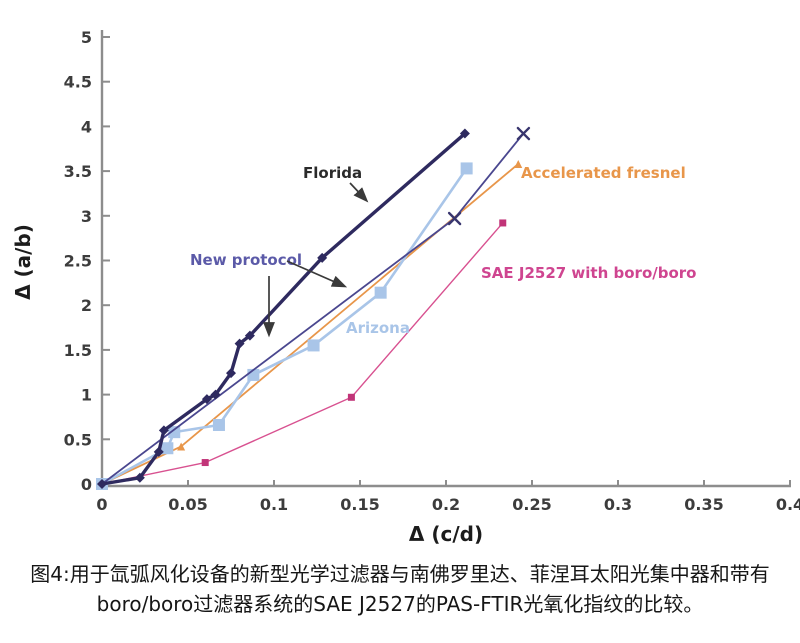 The image size is (800, 643). What do you see at coordinates (332, 173) in the screenshot?
I see `florida-series-label: Florida` at bounding box center [332, 173].